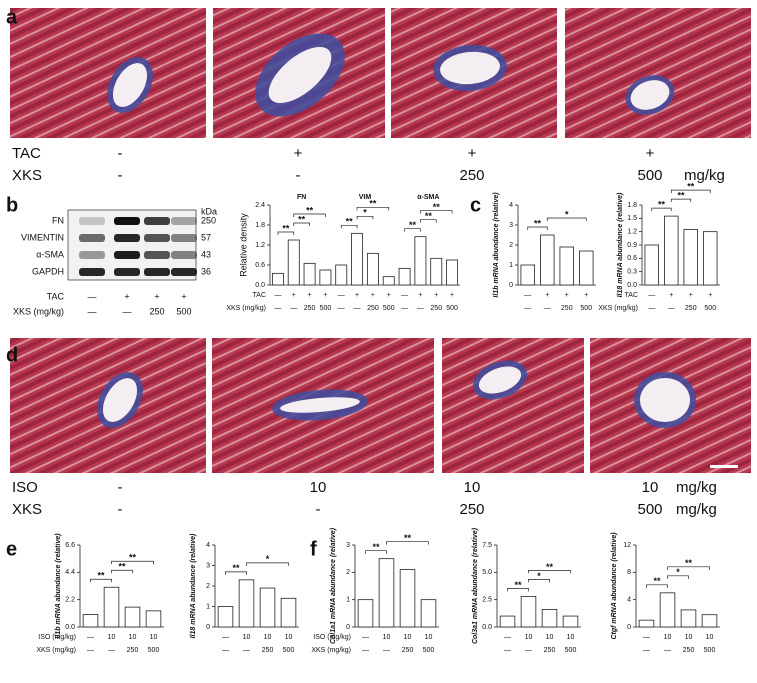 The width and height of the screenshot is (757, 683). I want to click on group-title: VIM, so click(365, 197).